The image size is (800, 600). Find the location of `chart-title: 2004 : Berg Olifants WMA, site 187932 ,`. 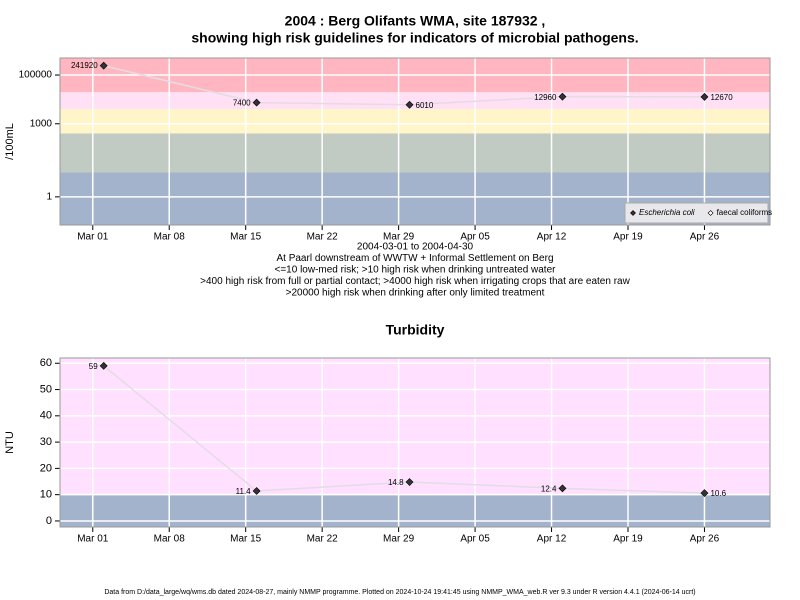

chart-title: 2004 : Berg Olifants WMA, site 187932 , is located at coordinates (415, 21).